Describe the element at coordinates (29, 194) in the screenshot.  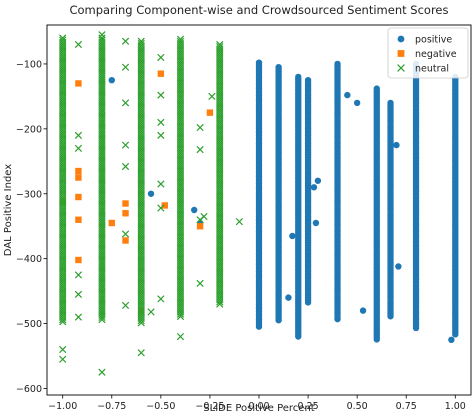
I see `y-tick-label: −300` at that location.